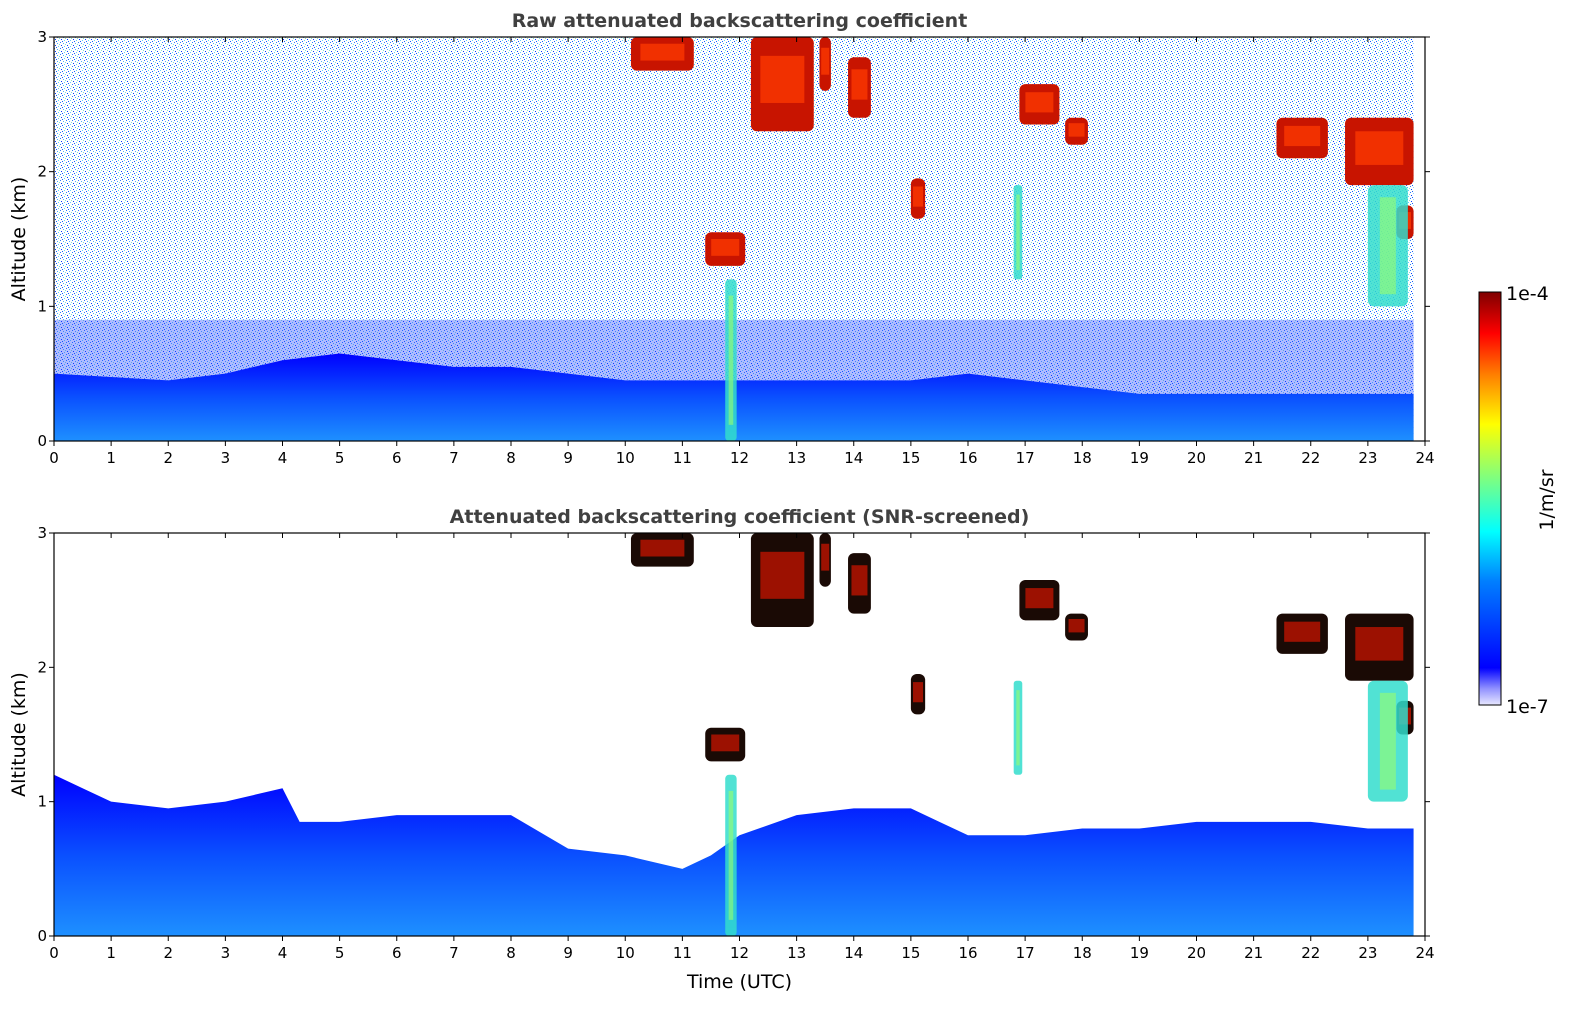 The width and height of the screenshot is (1595, 1020). I want to click on colorbar-max-label: 1e-4, so click(1527, 294).